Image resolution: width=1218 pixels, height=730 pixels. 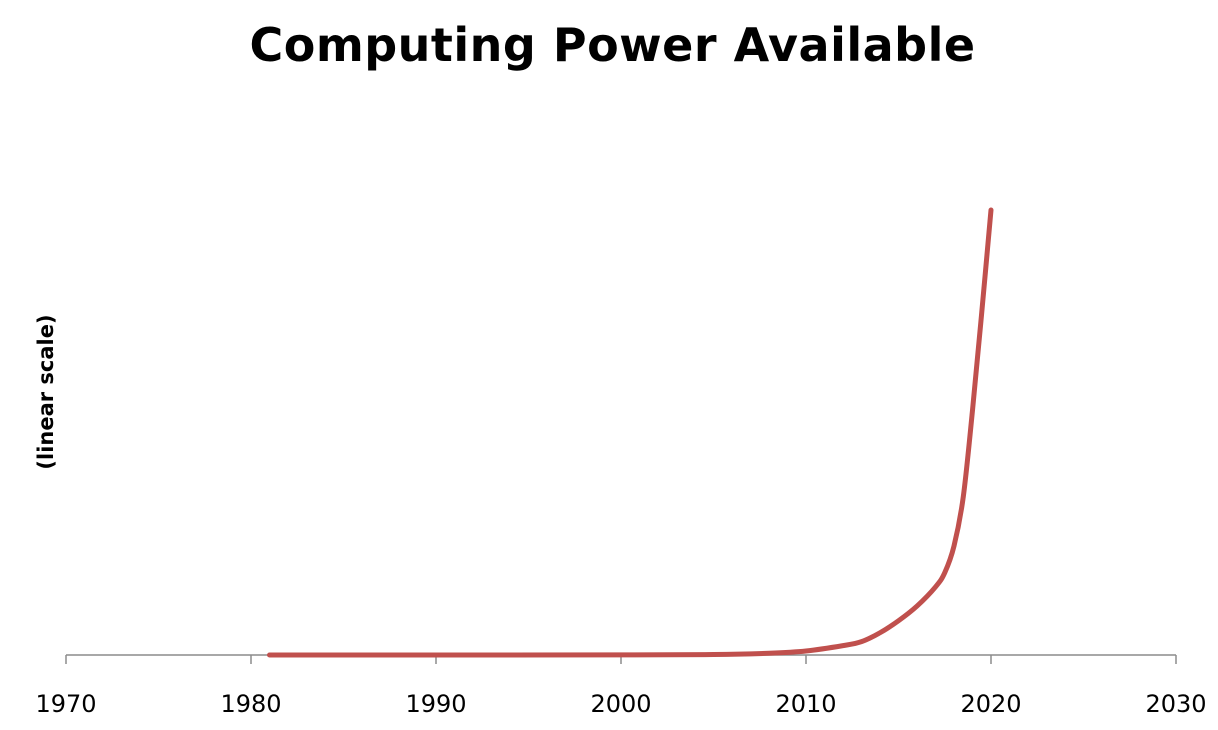 What do you see at coordinates (612, 45) in the screenshot?
I see `chart-title: Computing Power Available` at bounding box center [612, 45].